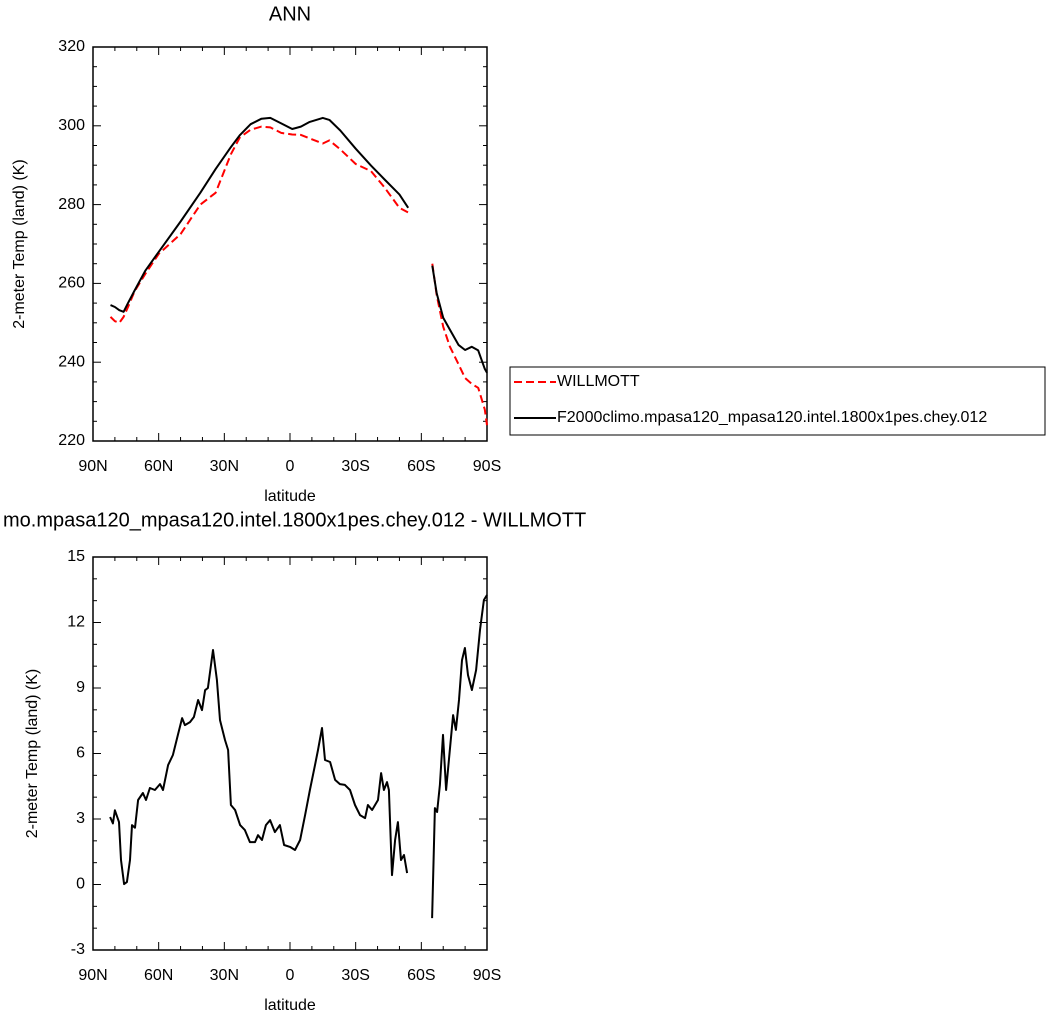  What do you see at coordinates (598, 381) in the screenshot?
I see `legend-label: WILLMOTT` at bounding box center [598, 381].